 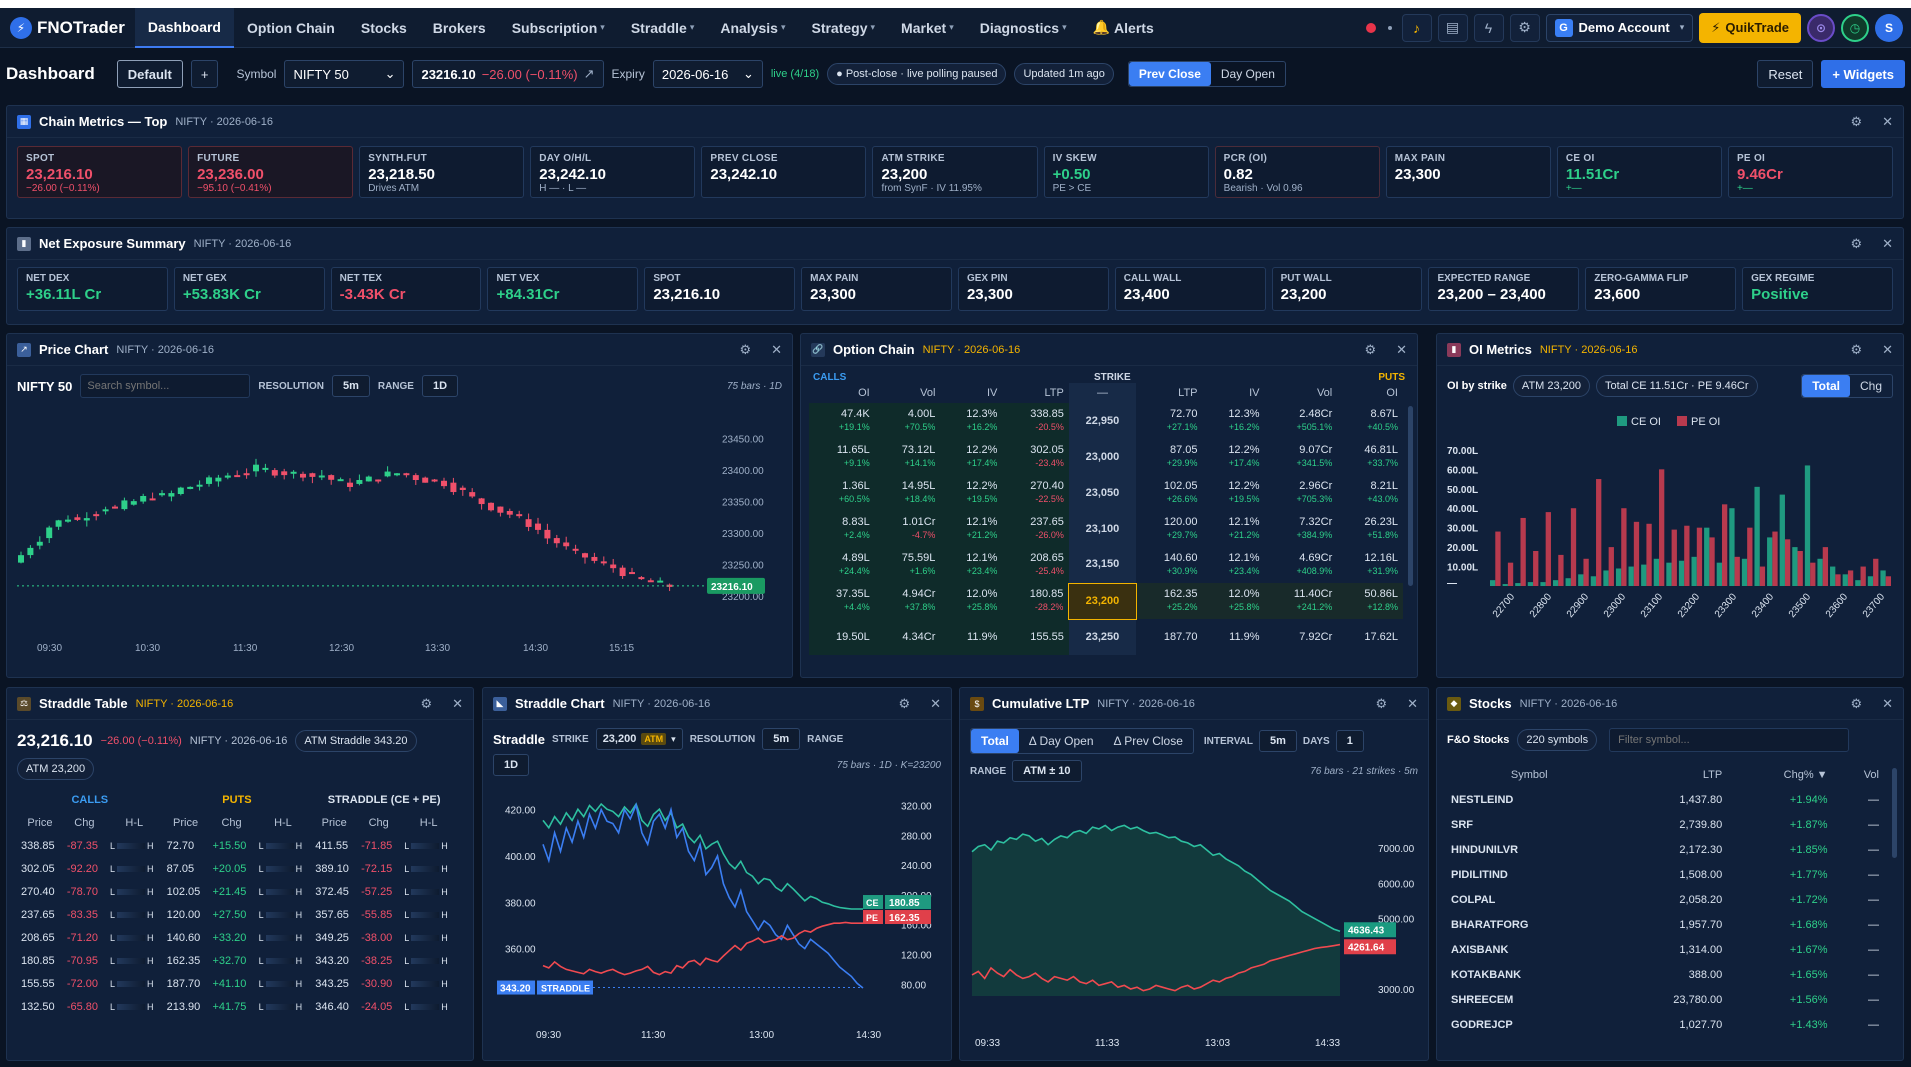 What do you see at coordinates (842, 493) in the screenshot?
I see `call-cell: 1.36L +60.5%` at bounding box center [842, 493].